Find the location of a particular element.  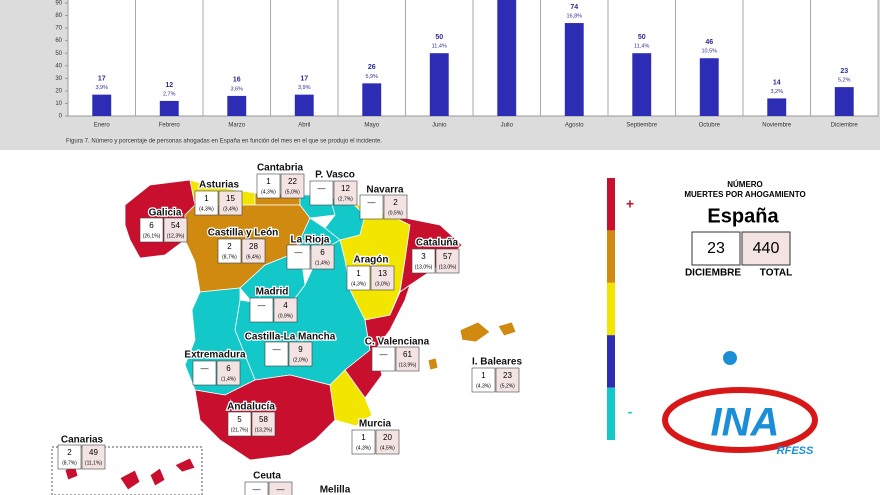

value-label: 23 is located at coordinates (844, 71).